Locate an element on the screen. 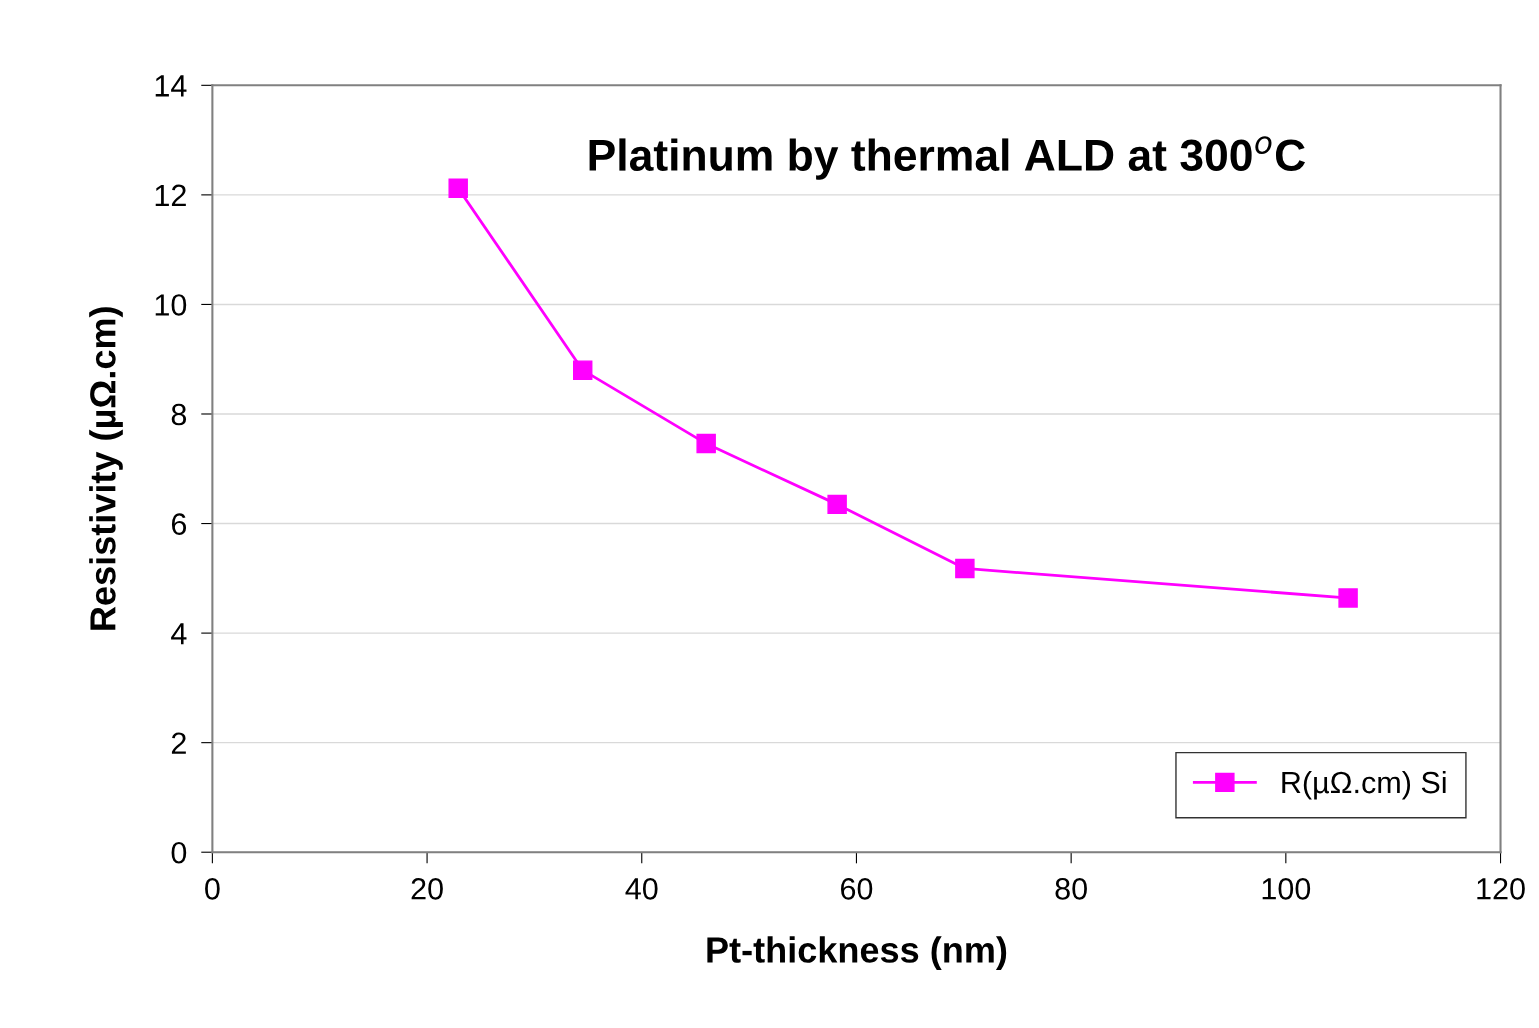  y-tick-label: 8 is located at coordinates (179, 414).